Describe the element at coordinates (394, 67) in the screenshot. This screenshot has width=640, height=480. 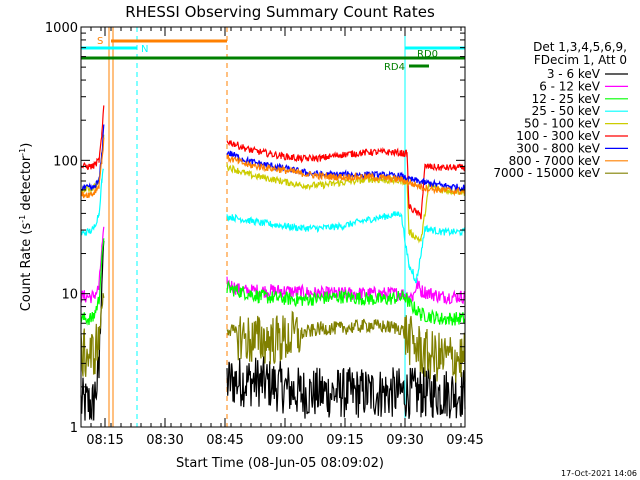
I see `flag-label-rd4: RD4` at that location.